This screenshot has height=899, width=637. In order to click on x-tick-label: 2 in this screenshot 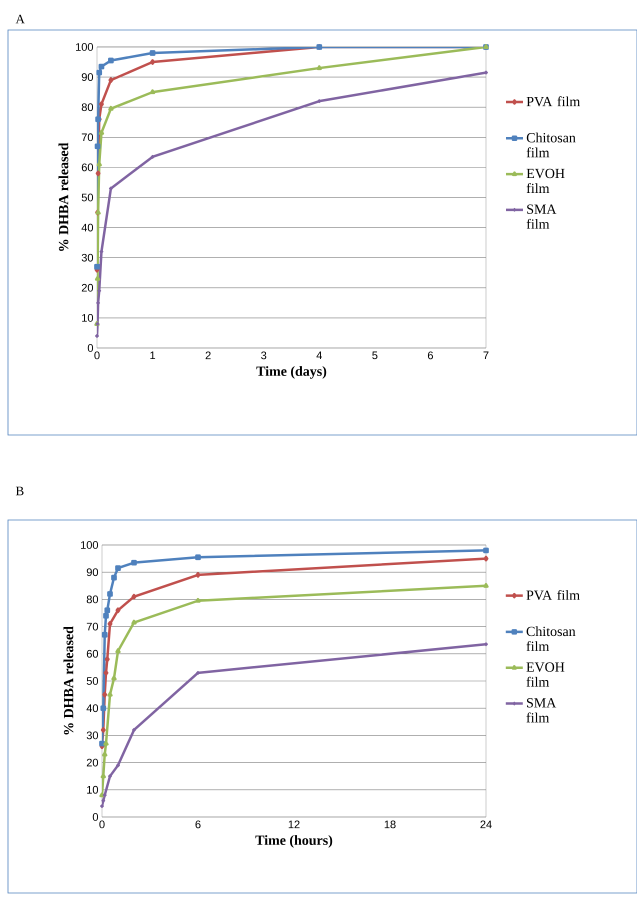, I will do `click(207, 356)`.